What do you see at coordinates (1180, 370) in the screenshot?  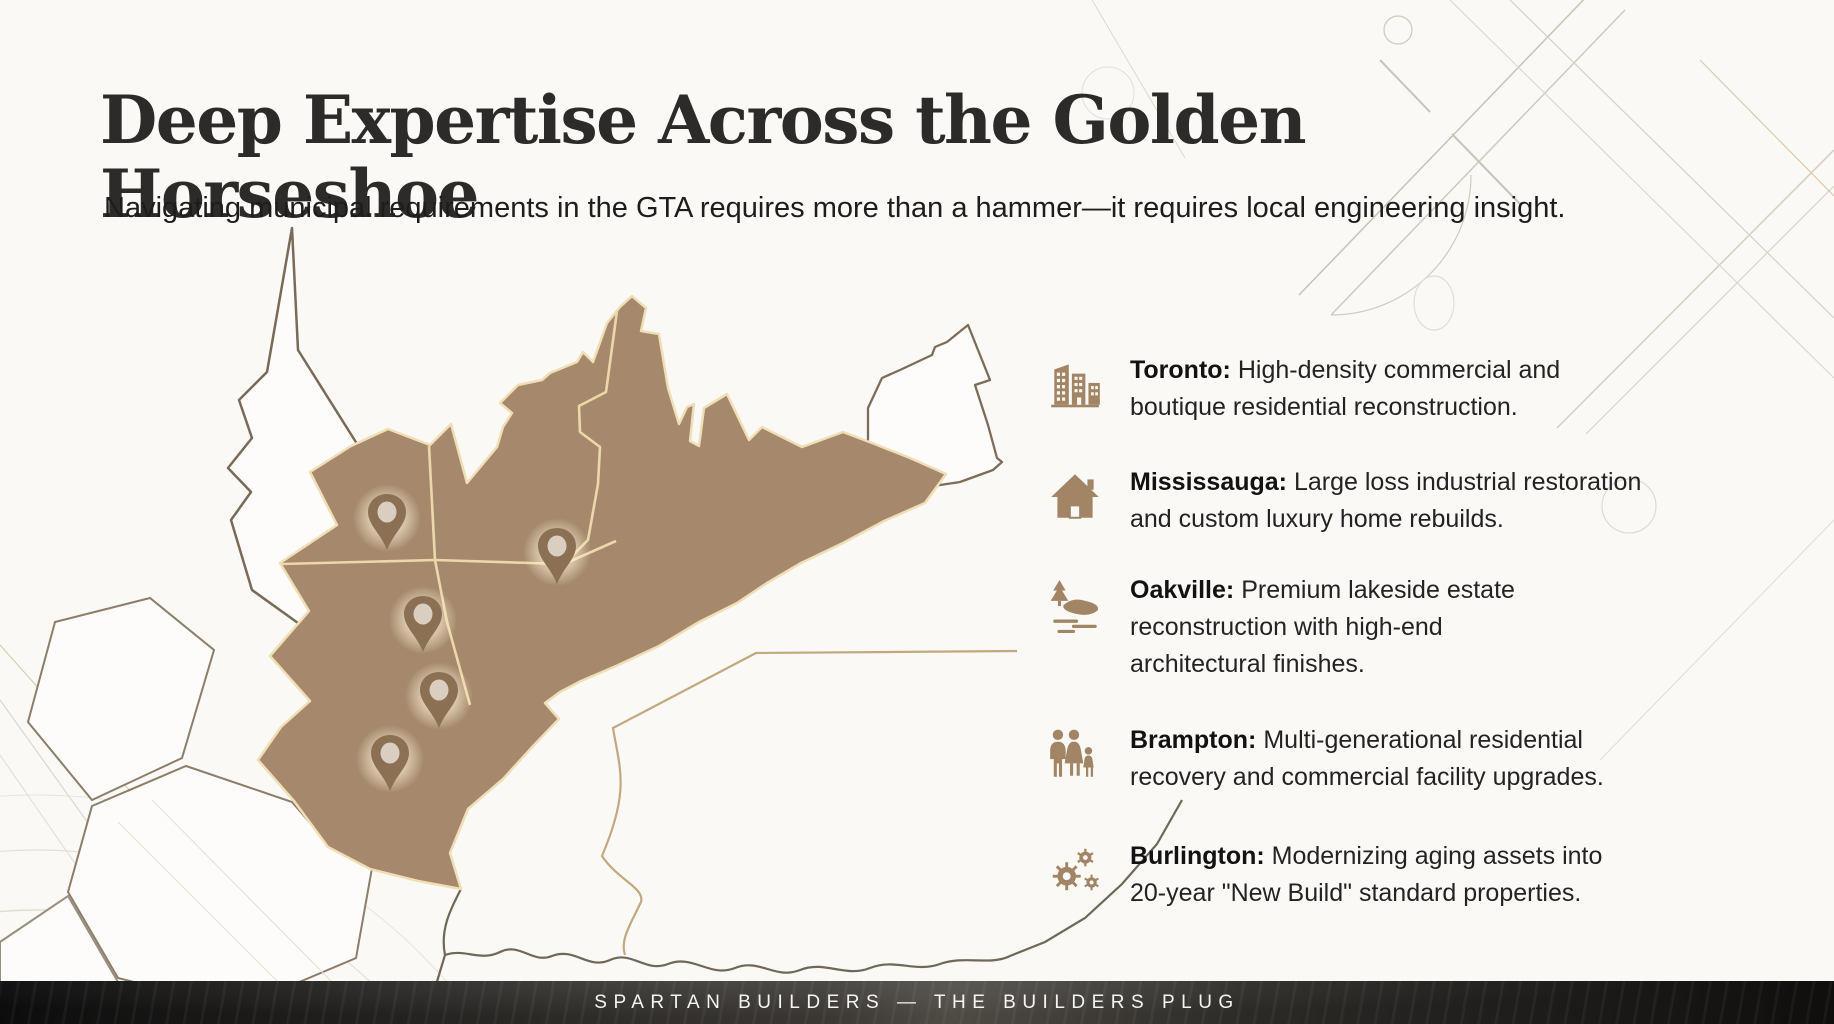 I see `city-name: Toronto:` at bounding box center [1180, 370].